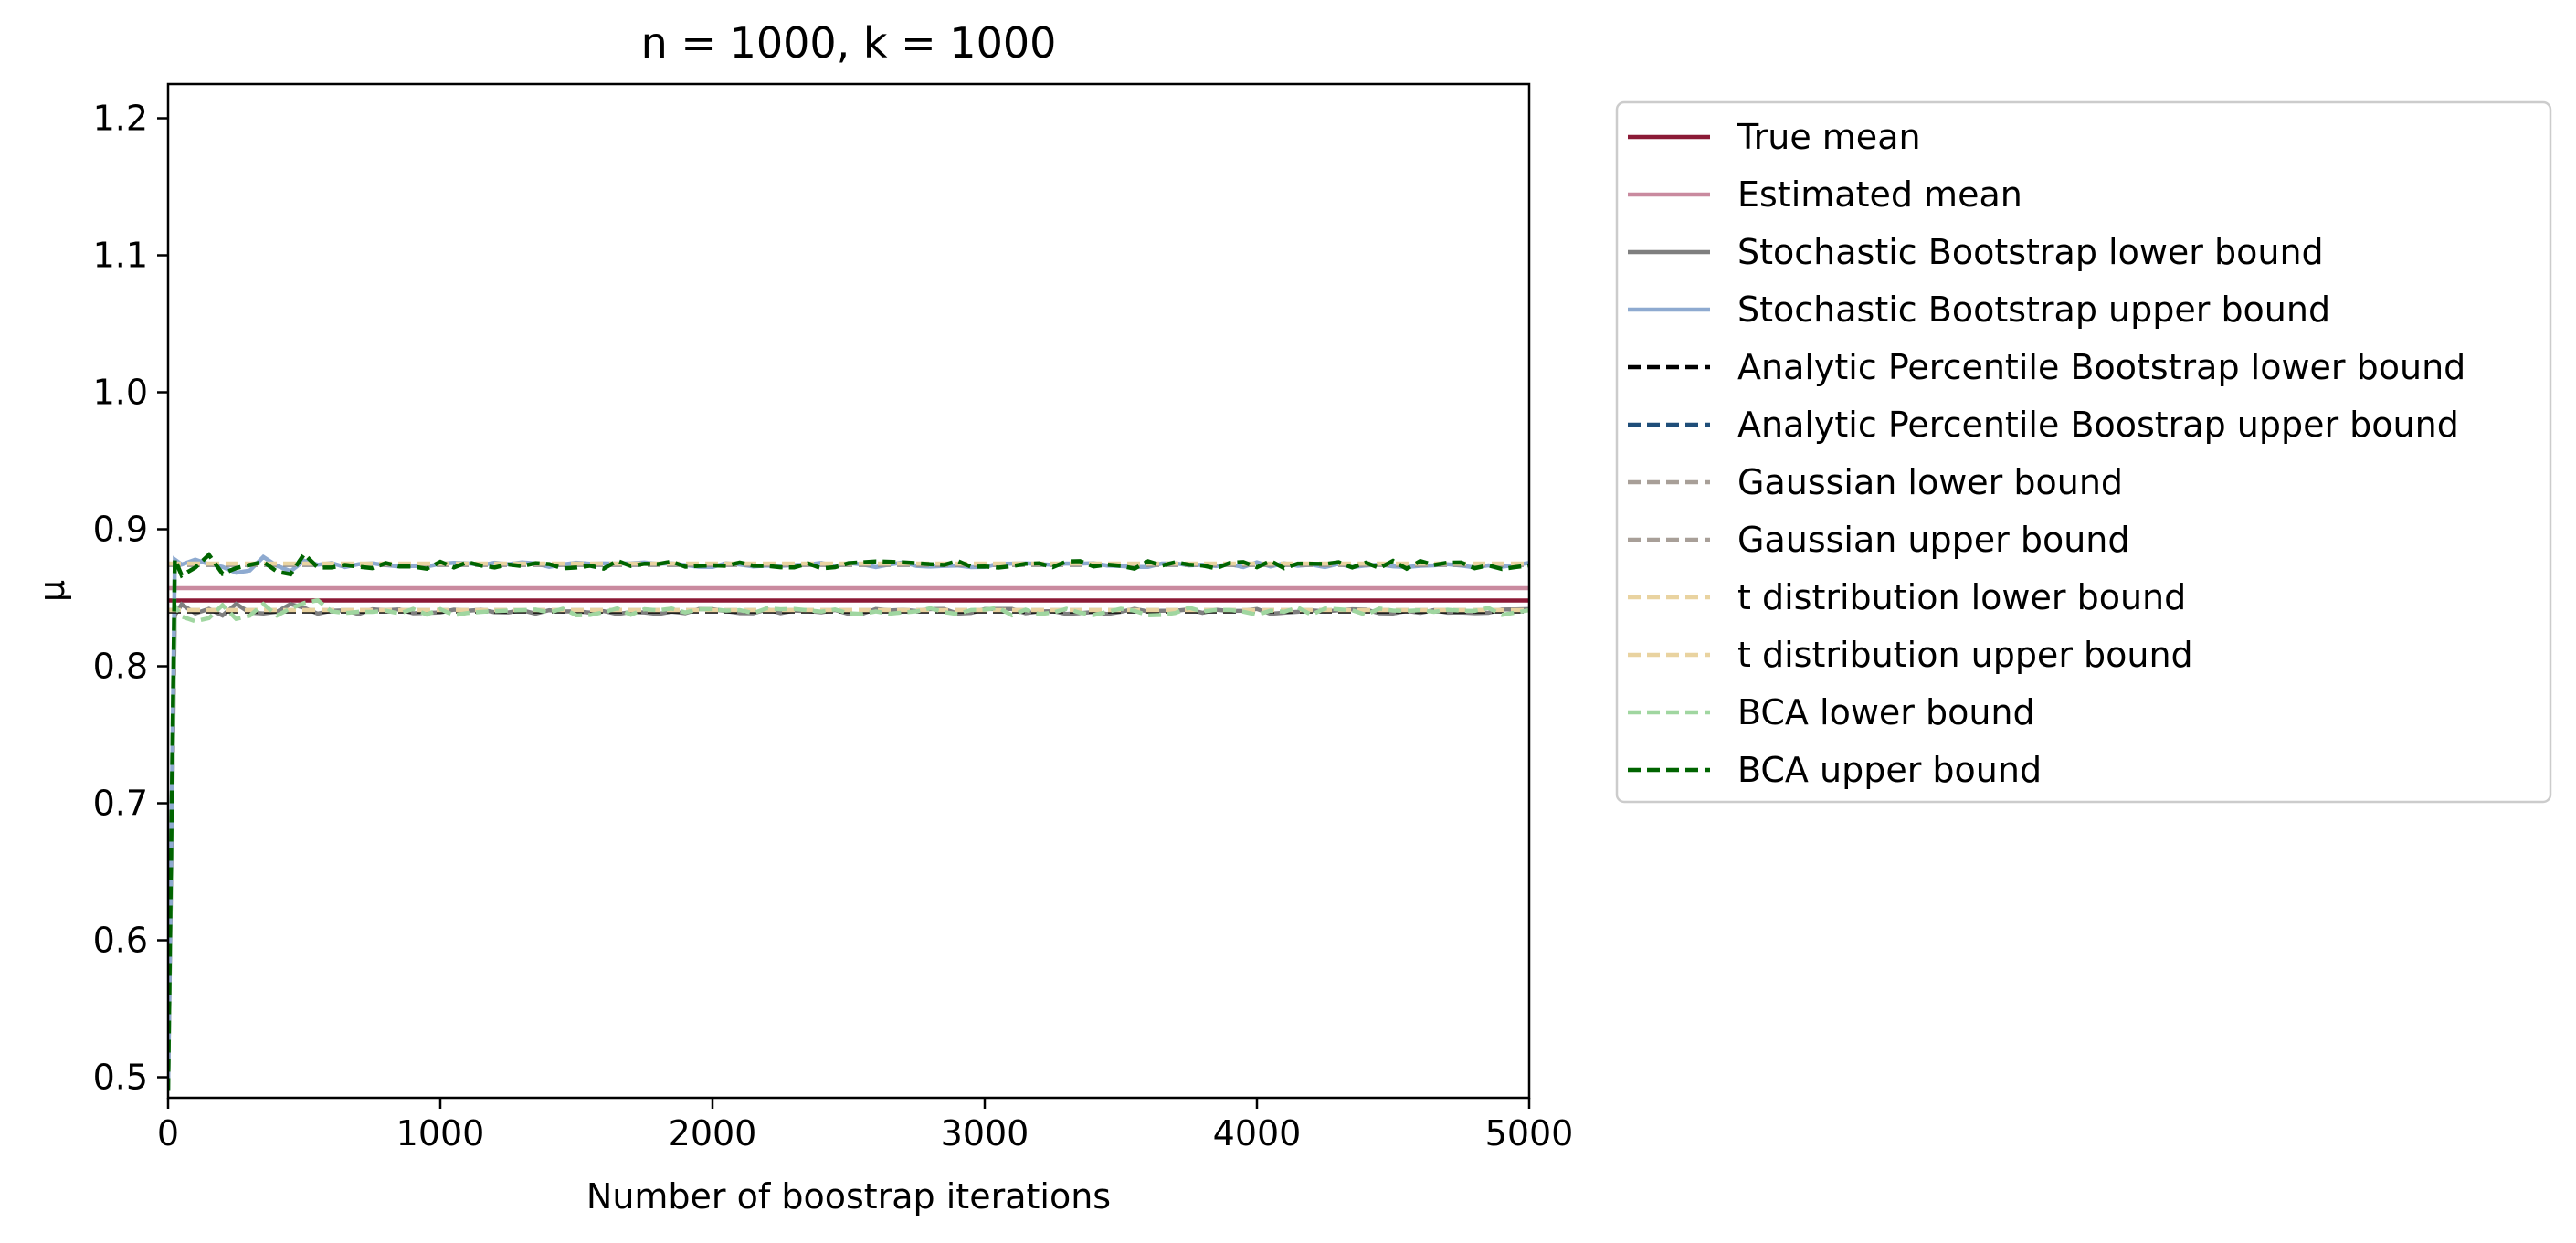 This screenshot has width=2576, height=1243. Describe the element at coordinates (2031, 252) in the screenshot. I see `legend-label: Stochastic Bootstrap lower bound` at that location.